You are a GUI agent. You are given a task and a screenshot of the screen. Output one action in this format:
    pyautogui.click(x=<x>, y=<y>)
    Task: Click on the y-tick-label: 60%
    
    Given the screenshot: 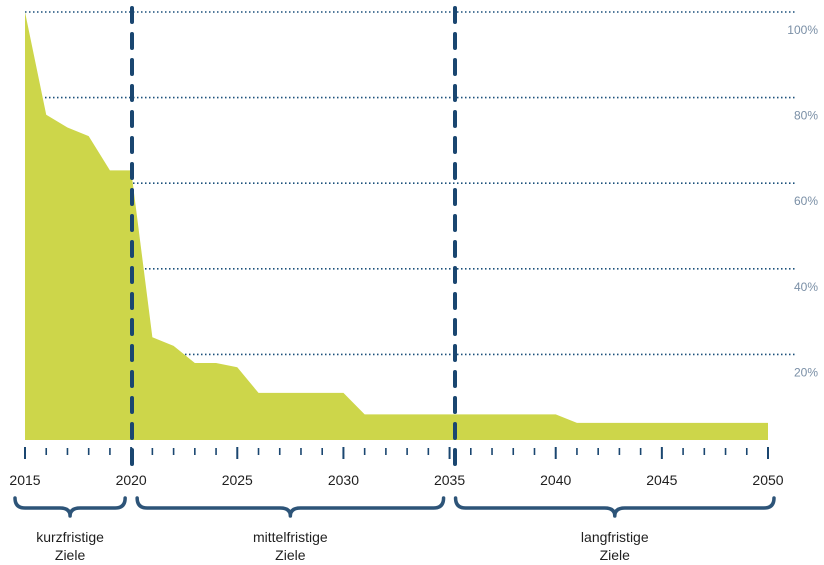 What is the action you would take?
    pyautogui.click(x=806, y=201)
    